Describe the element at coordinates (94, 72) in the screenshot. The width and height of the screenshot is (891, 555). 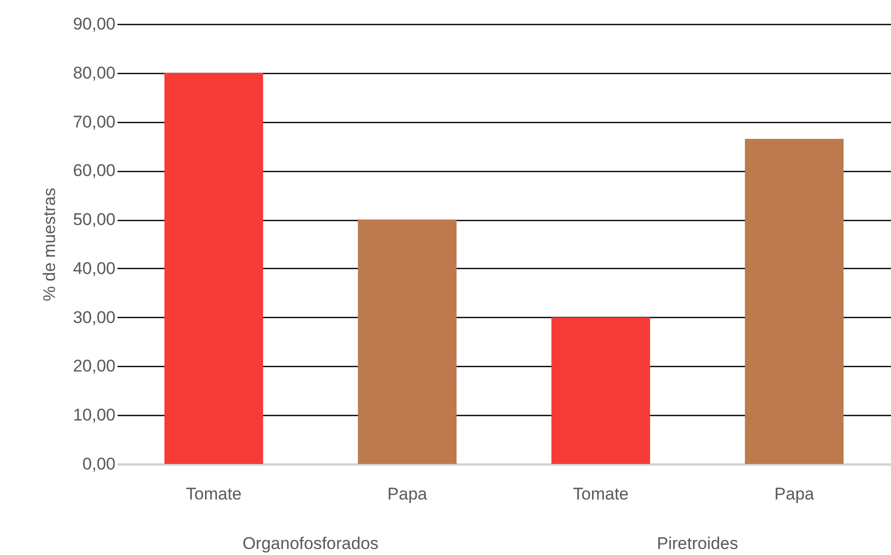
I see `y-tick-label: 80,00` at that location.